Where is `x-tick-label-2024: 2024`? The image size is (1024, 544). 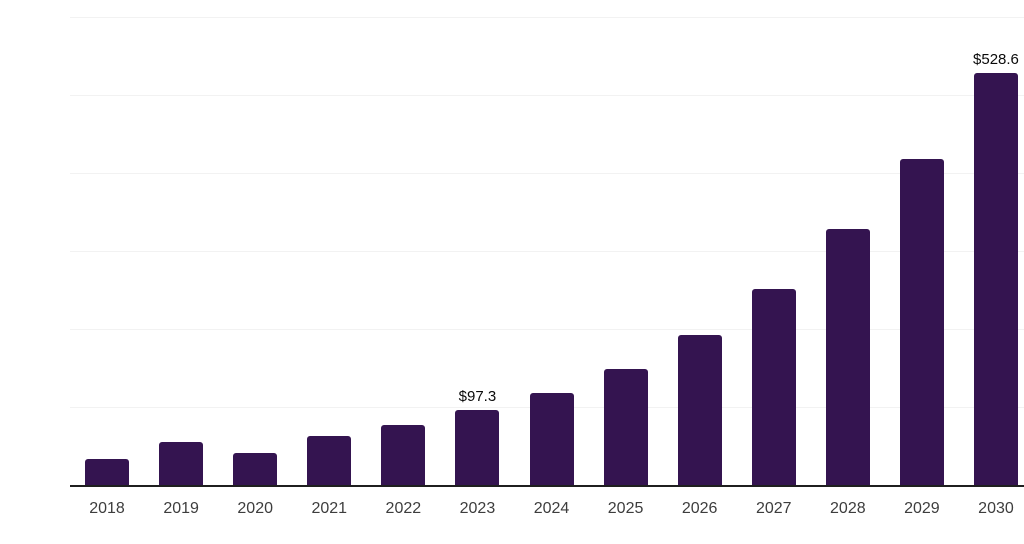 x-tick-label-2024: 2024 is located at coordinates (551, 508).